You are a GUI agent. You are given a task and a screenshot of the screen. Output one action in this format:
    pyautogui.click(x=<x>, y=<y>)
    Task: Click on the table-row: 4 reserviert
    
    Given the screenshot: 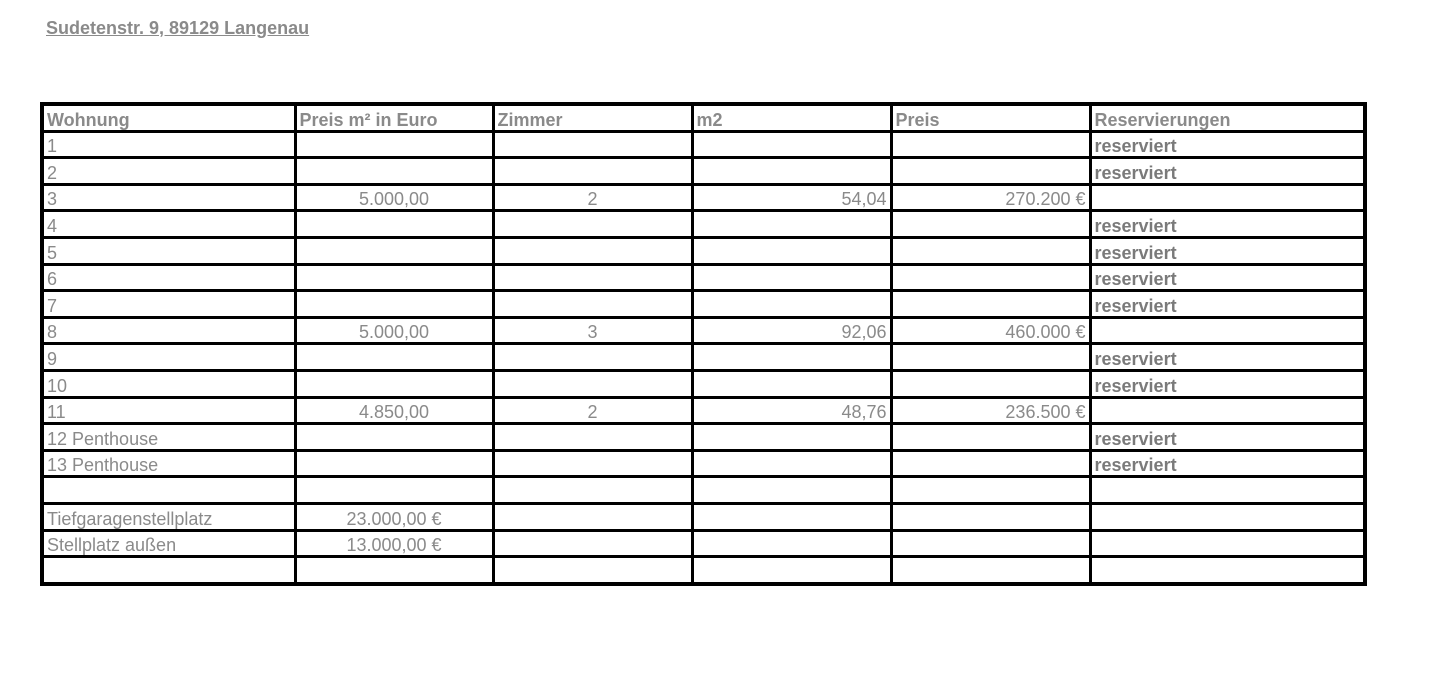 What is the action you would take?
    pyautogui.click(x=703, y=224)
    